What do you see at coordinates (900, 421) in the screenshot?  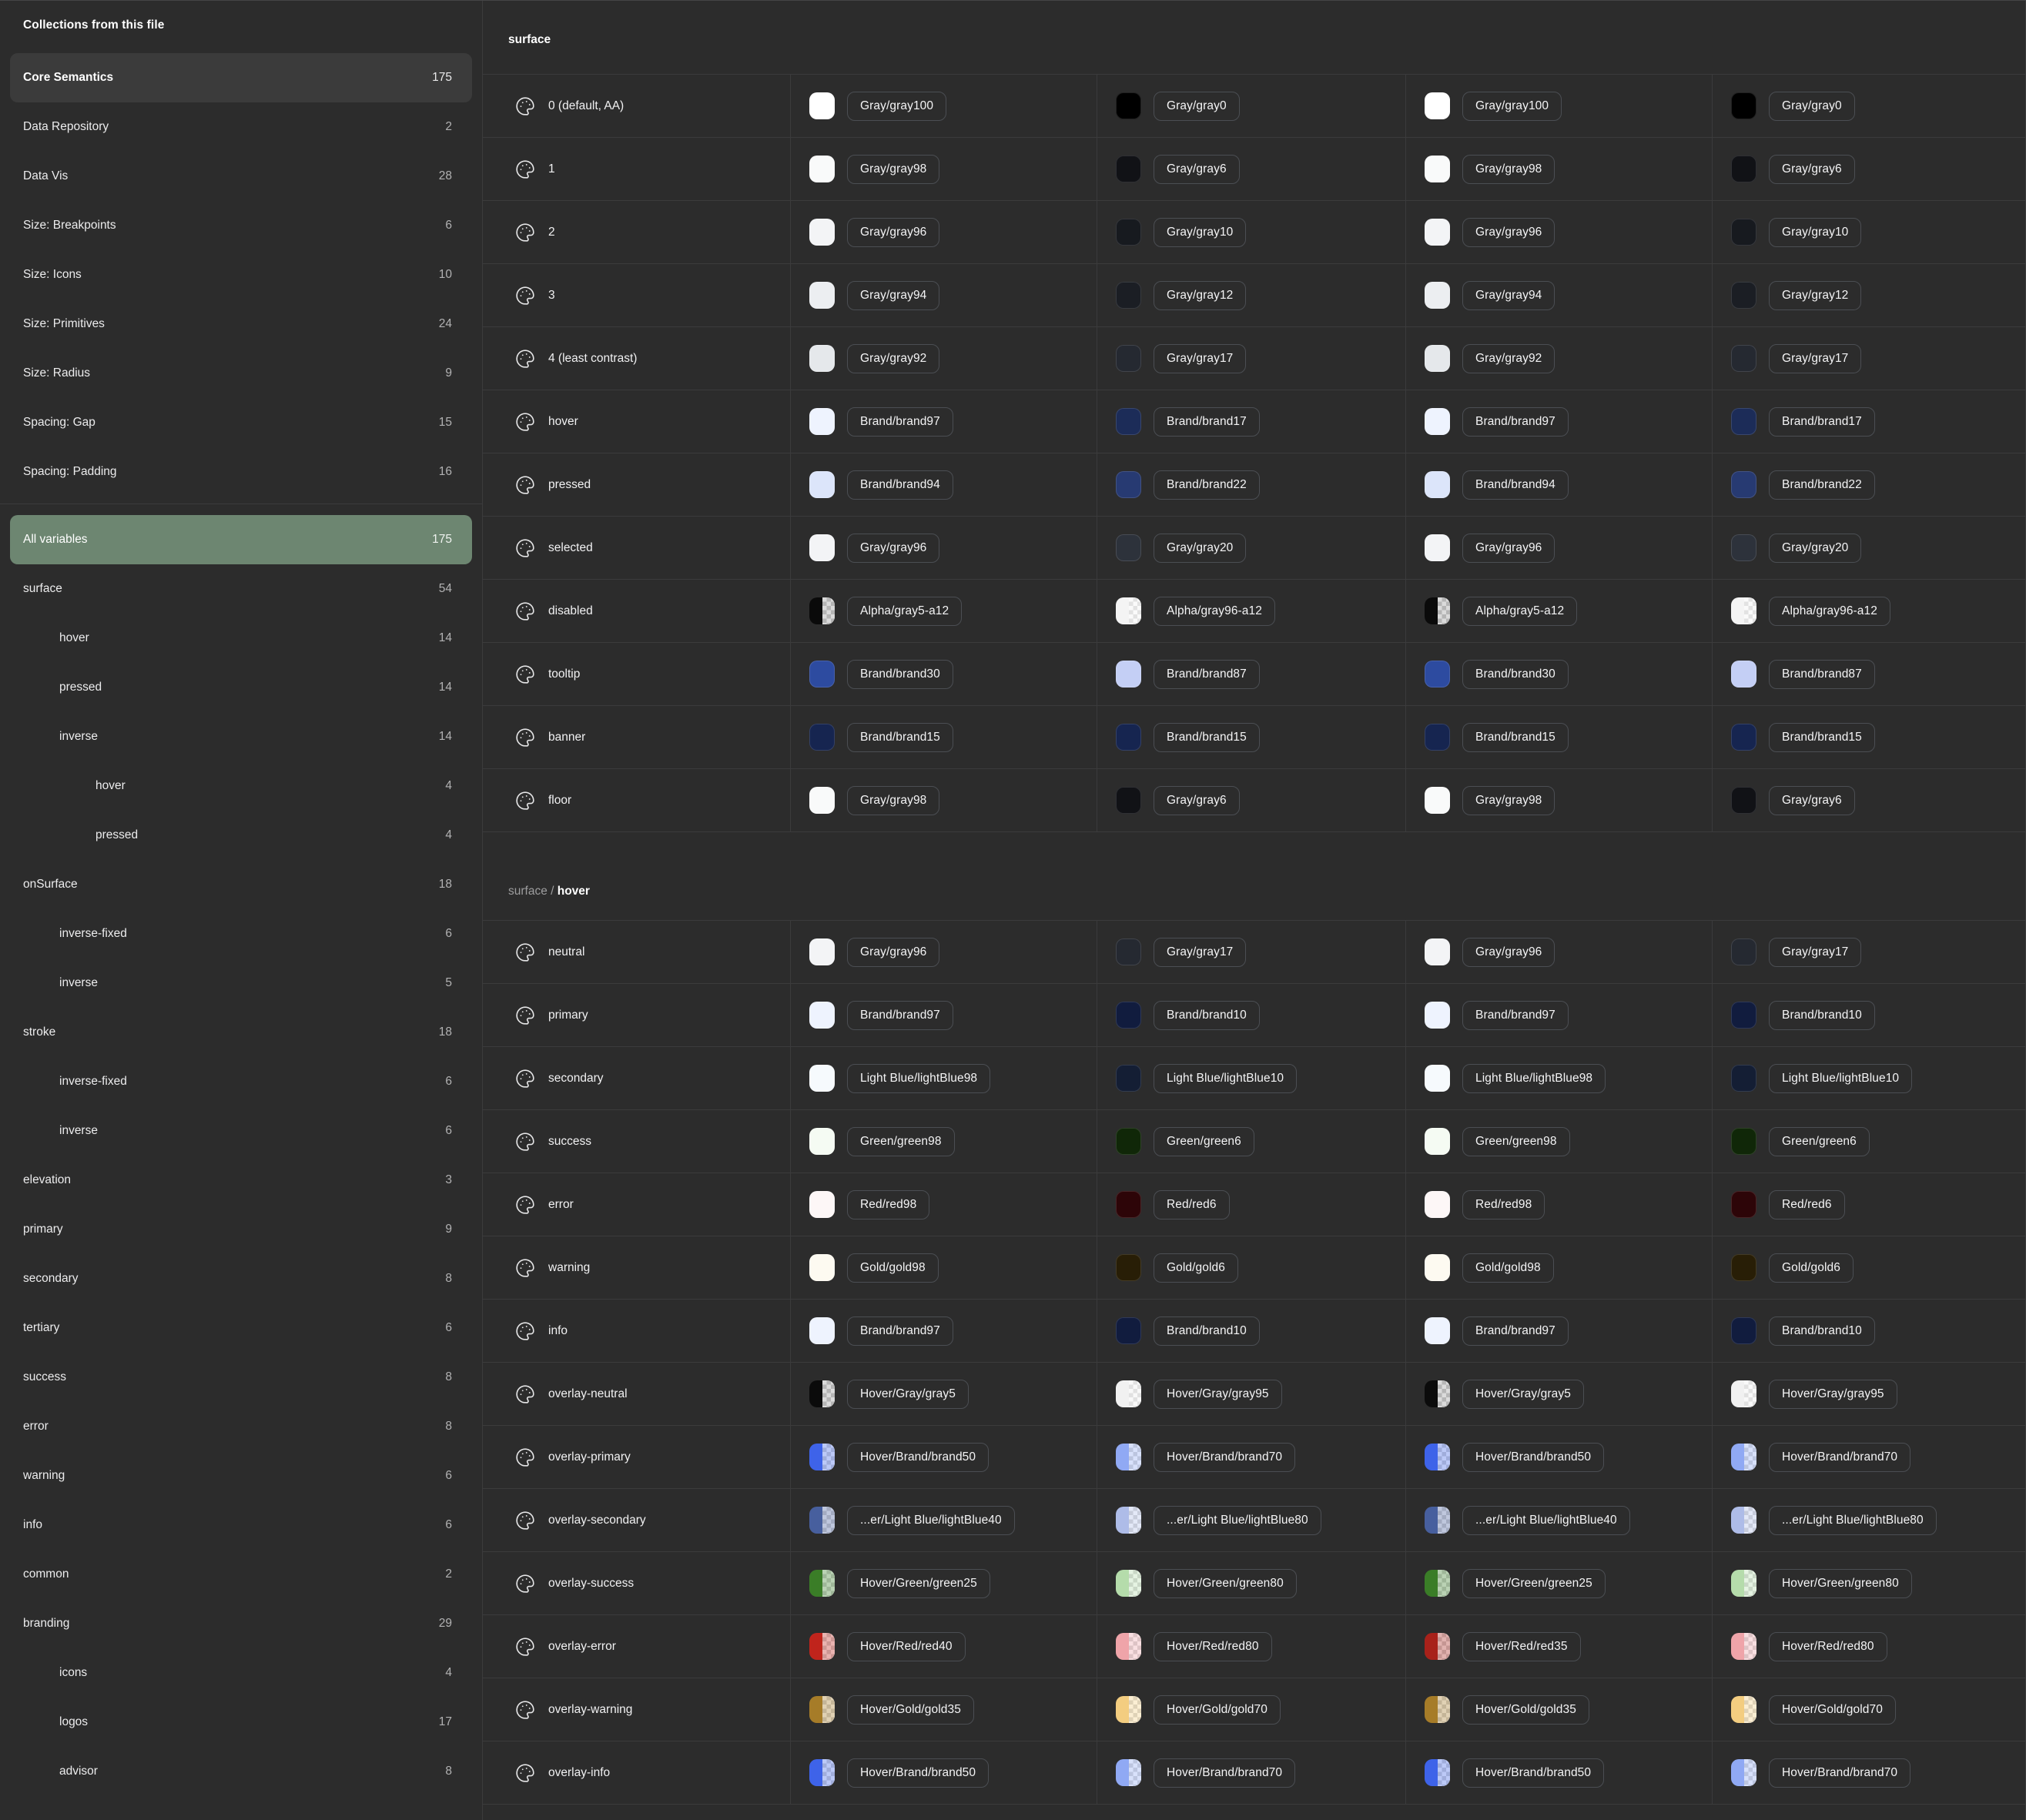 I see `variable-alias-pill: Brand/brand97` at bounding box center [900, 421].